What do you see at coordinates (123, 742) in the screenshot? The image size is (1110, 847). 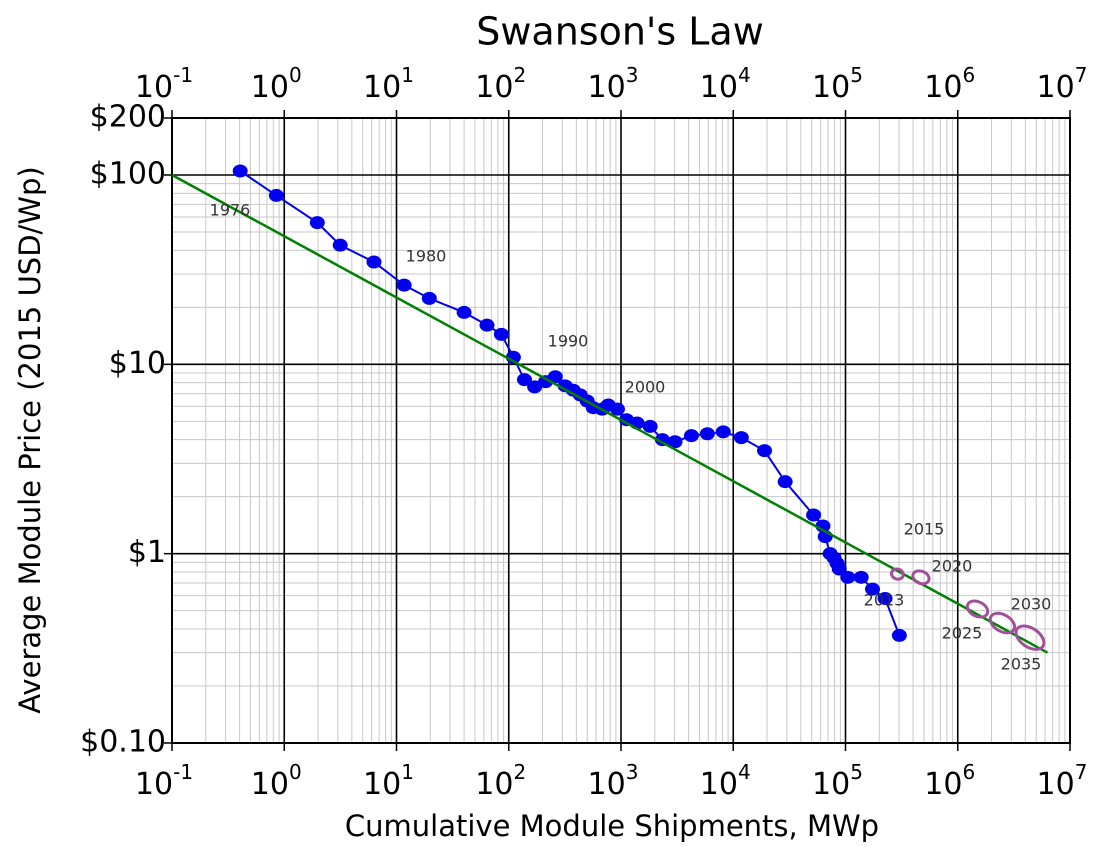 I see `y-tick-label: $0.10` at bounding box center [123, 742].